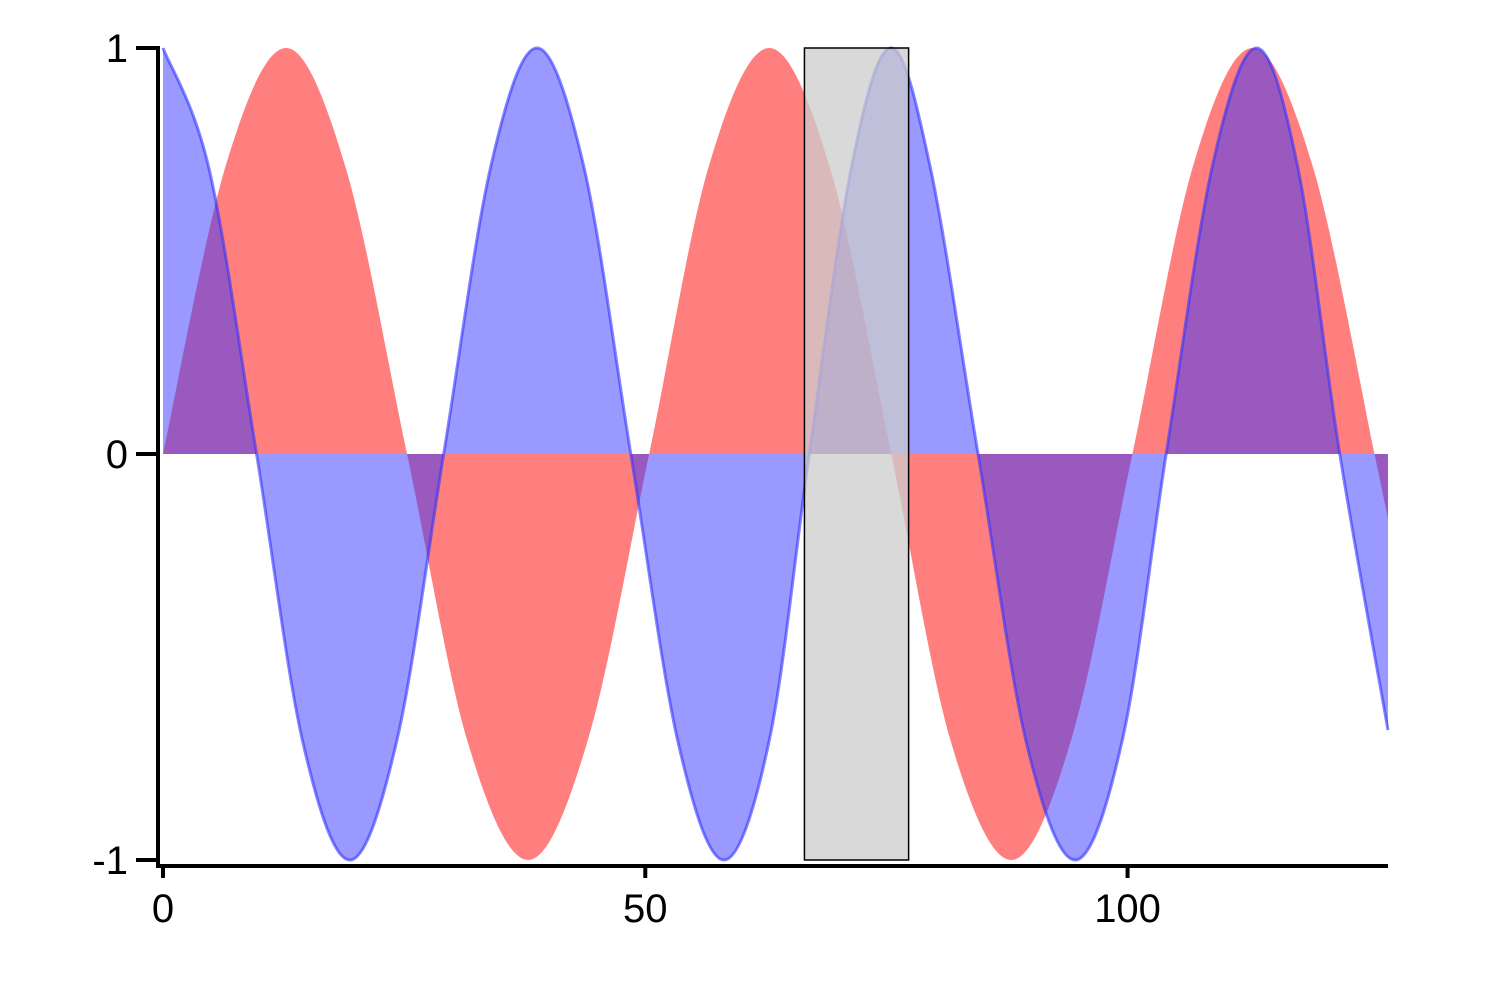 The image size is (1500, 1000). I want to click on highlight-band-layer, so click(856, 454).